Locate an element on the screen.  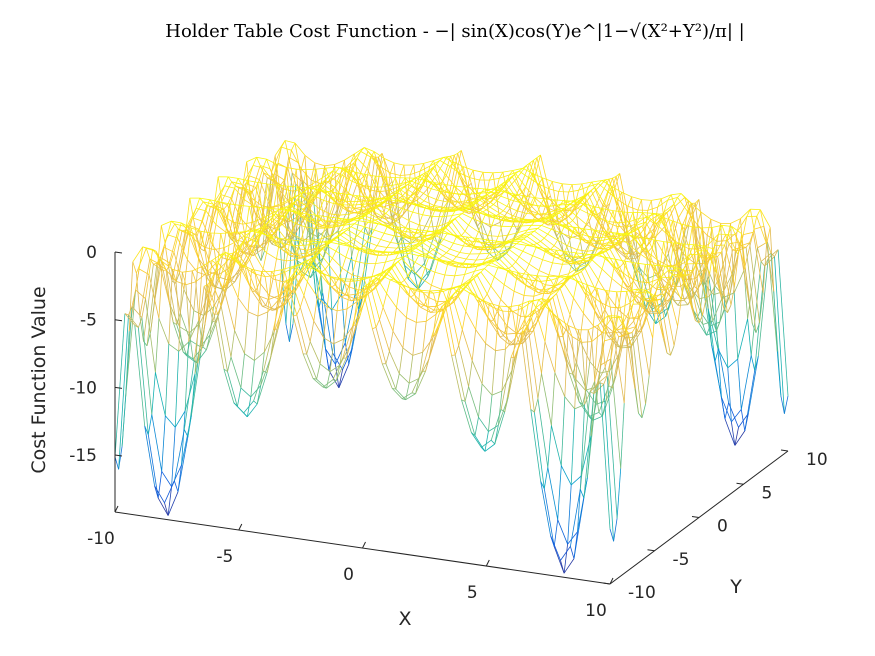
mesh-segment-1975 is located at coordinates (501, 212).